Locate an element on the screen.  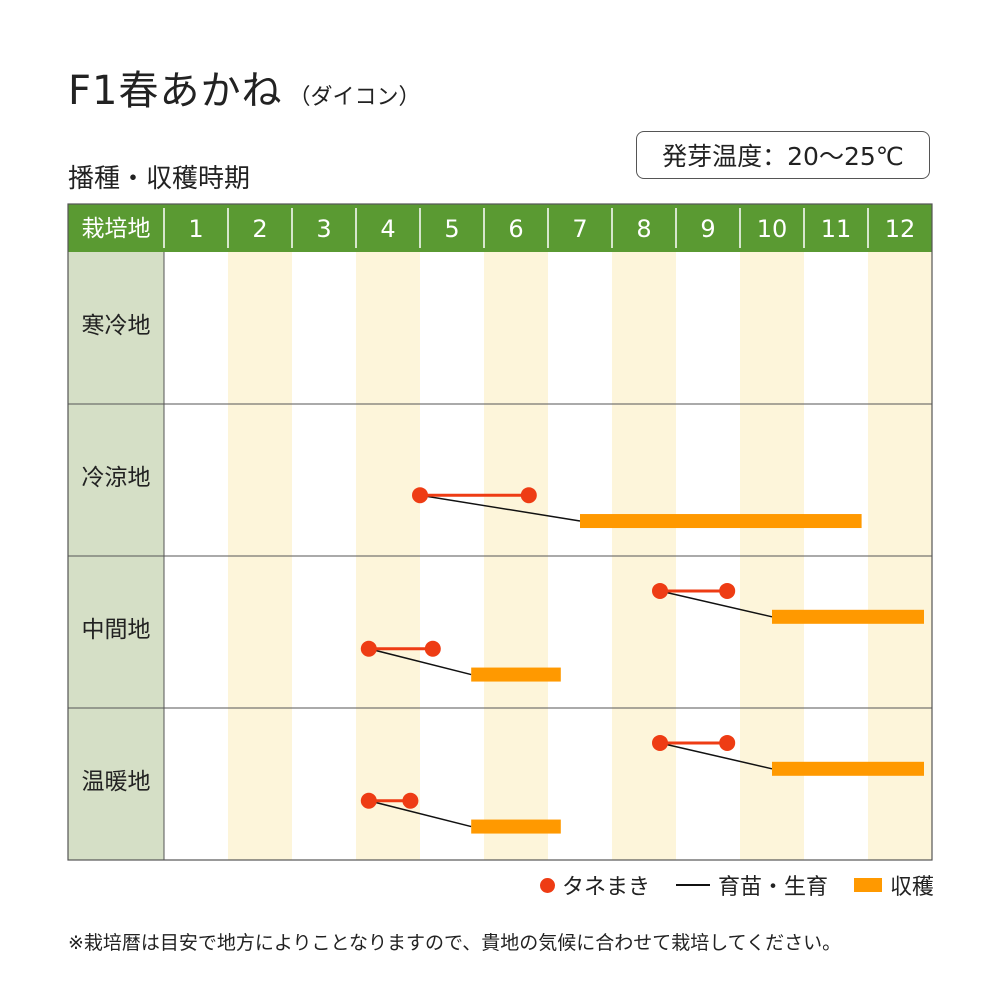
month-header-8: 8 is located at coordinates (643, 229).